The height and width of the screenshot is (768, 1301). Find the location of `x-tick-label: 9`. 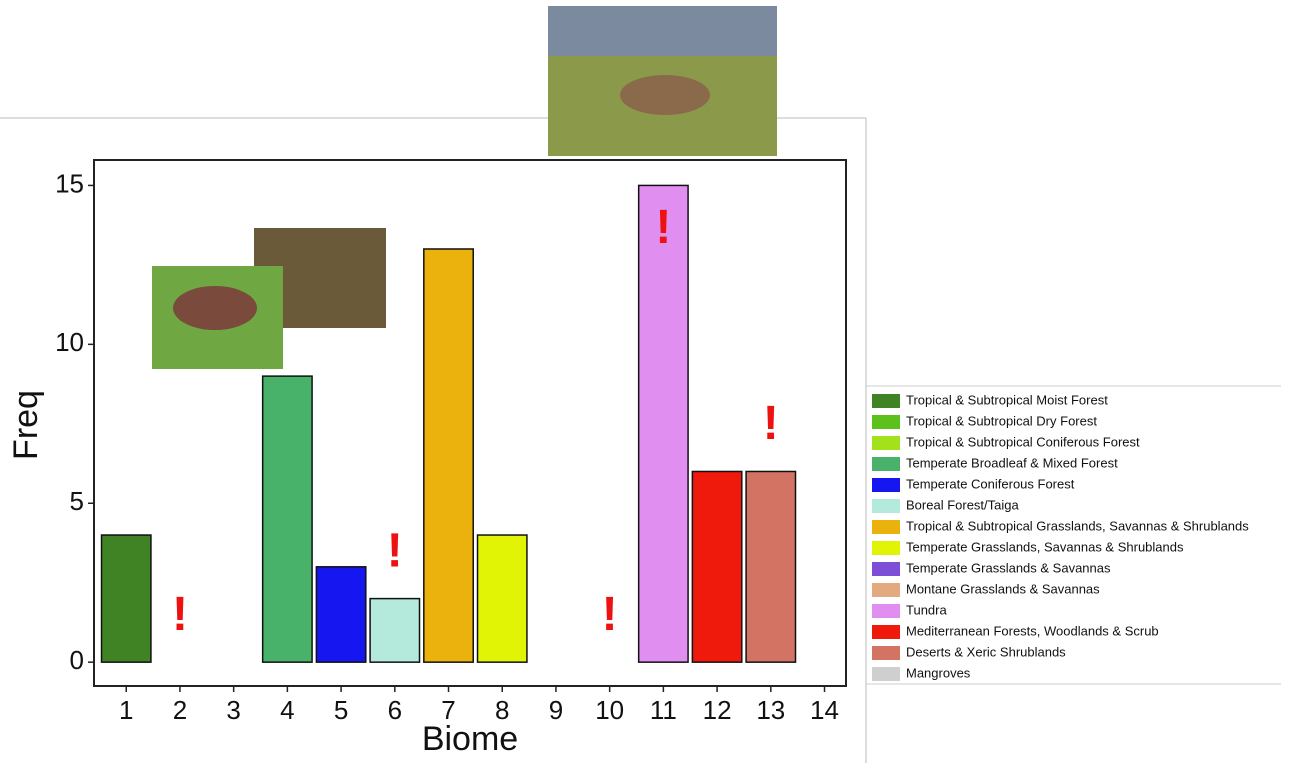

x-tick-label: 9 is located at coordinates (556, 710).